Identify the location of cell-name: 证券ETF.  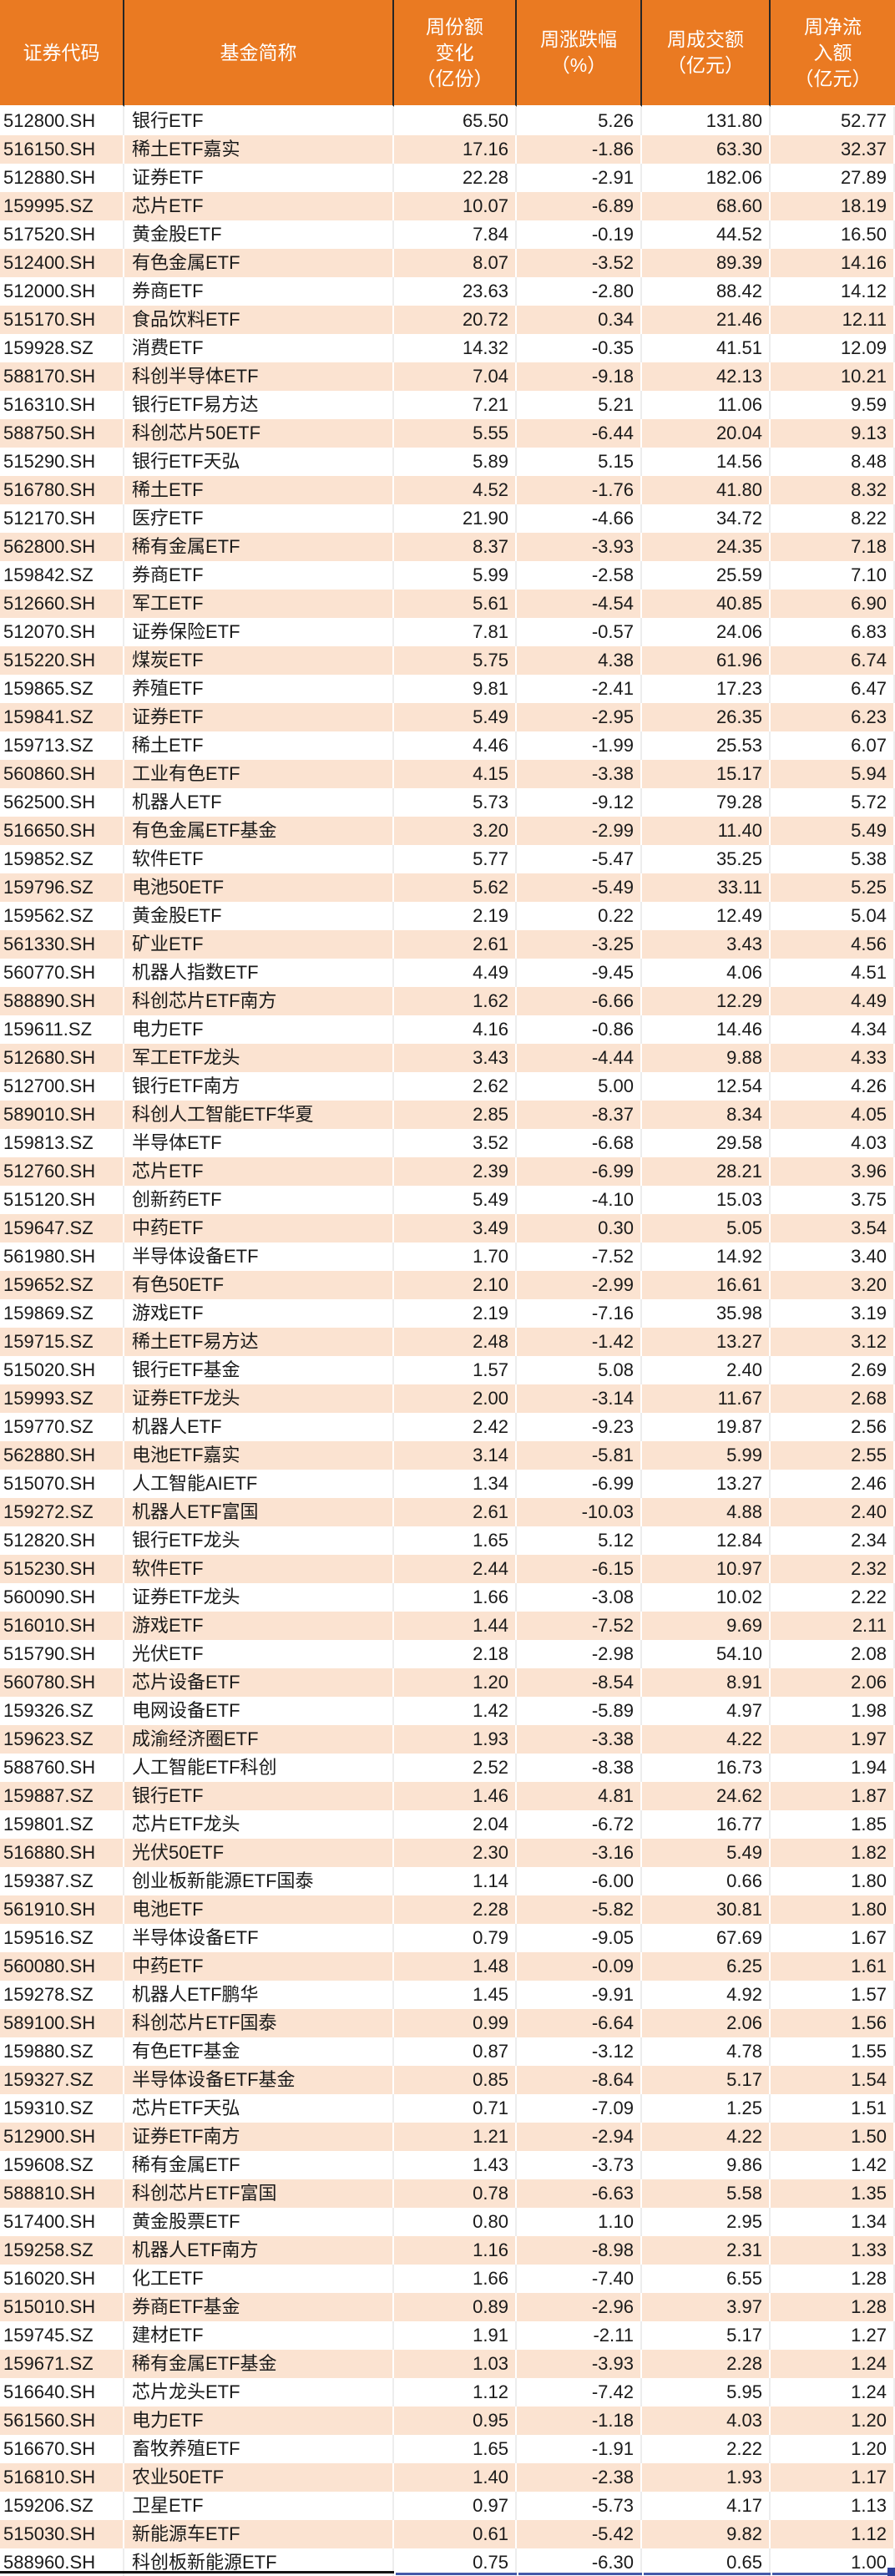
(259, 178).